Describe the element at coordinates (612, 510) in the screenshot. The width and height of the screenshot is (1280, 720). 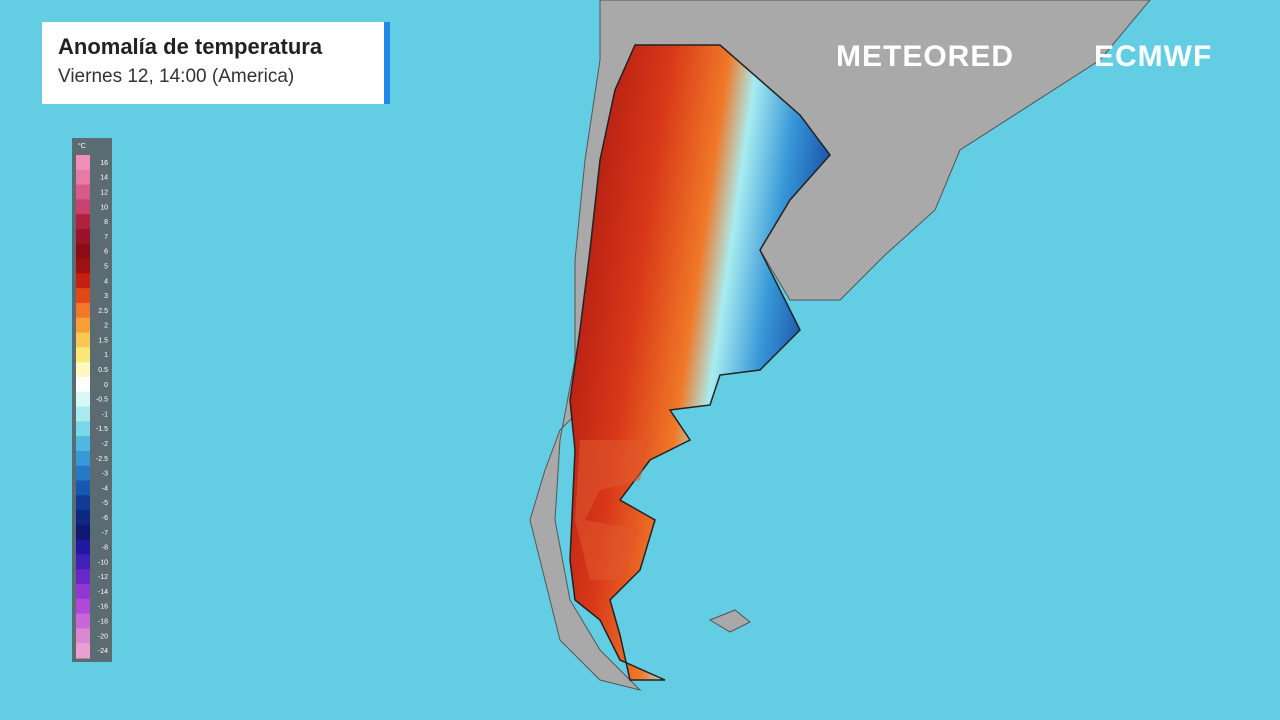
I see `argentina-south-warm` at that location.